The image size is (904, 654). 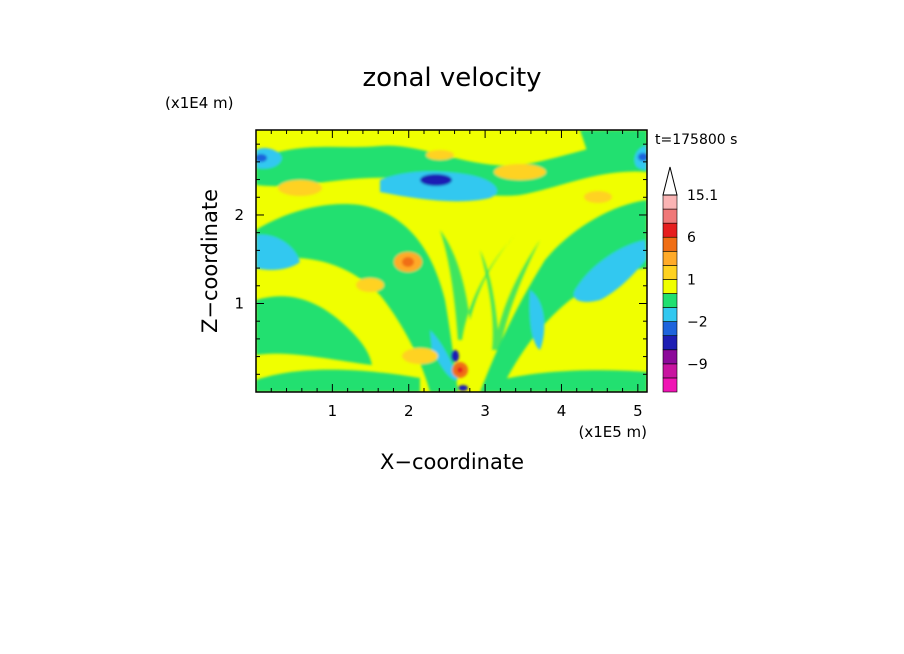 I want to click on time-label: t=175800 s, so click(x=696, y=140).